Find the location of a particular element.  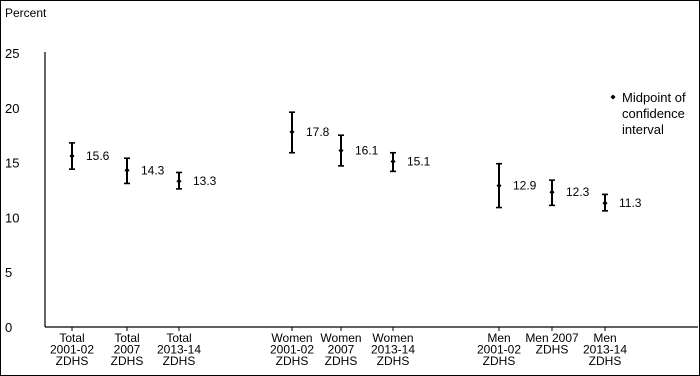

data-label: 13.3 is located at coordinates (205, 181).